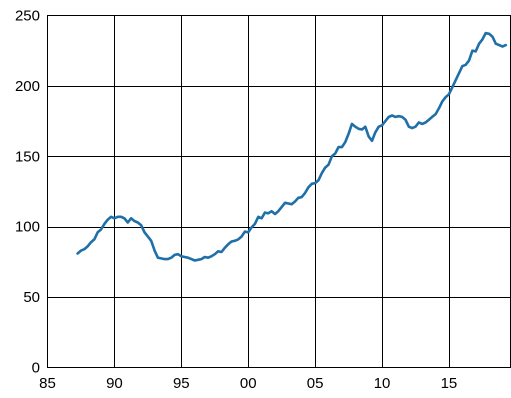 The image size is (511, 398). What do you see at coordinates (27, 16) in the screenshot?
I see `y-tick-label: 250` at bounding box center [27, 16].